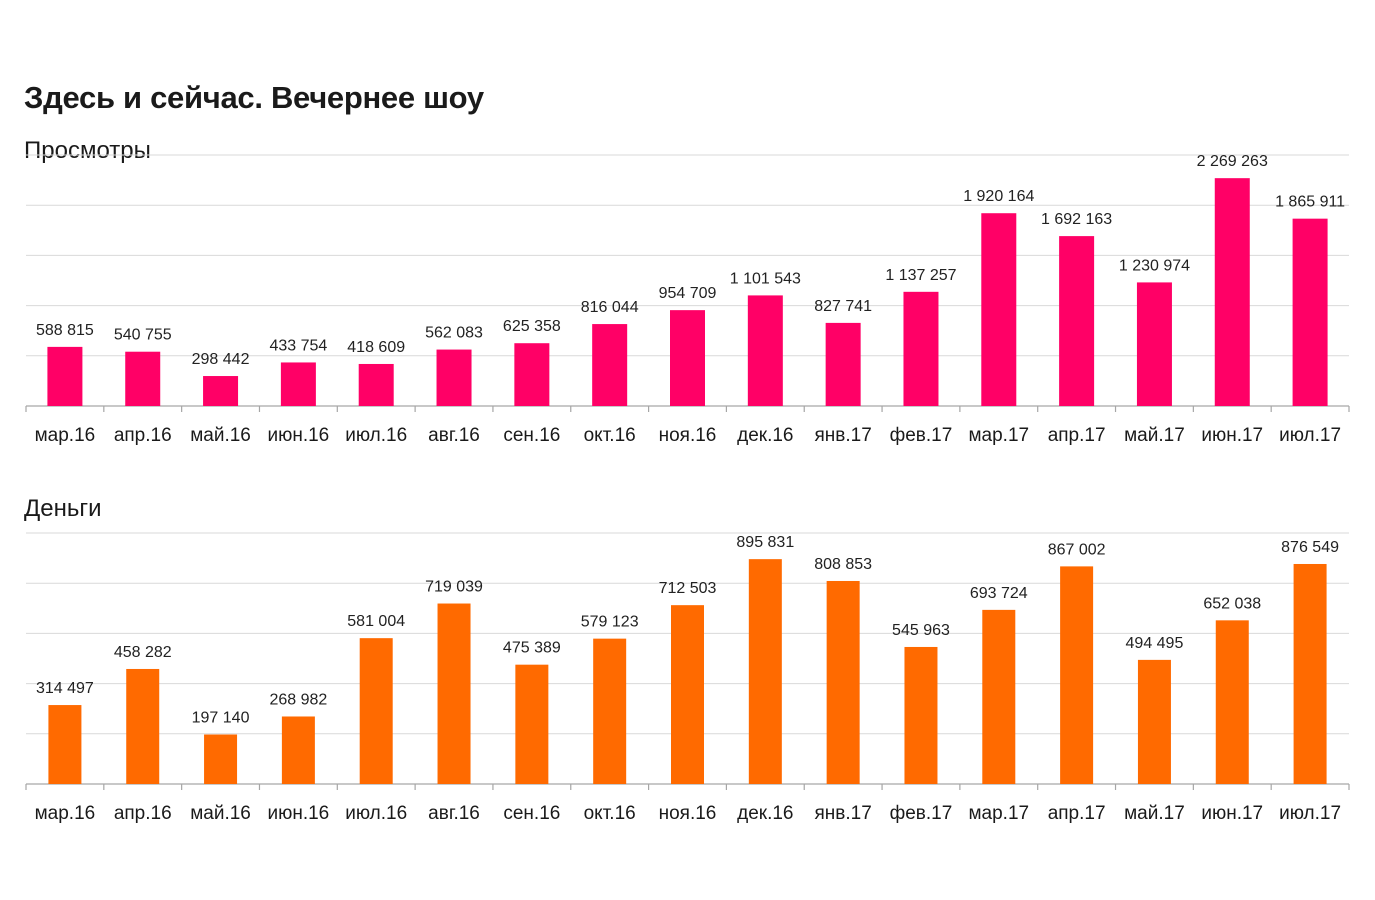 Image resolution: width=1375 pixels, height=900 pixels. What do you see at coordinates (842, 813) in the screenshot?
I see `money-category-label: янв.17` at bounding box center [842, 813].